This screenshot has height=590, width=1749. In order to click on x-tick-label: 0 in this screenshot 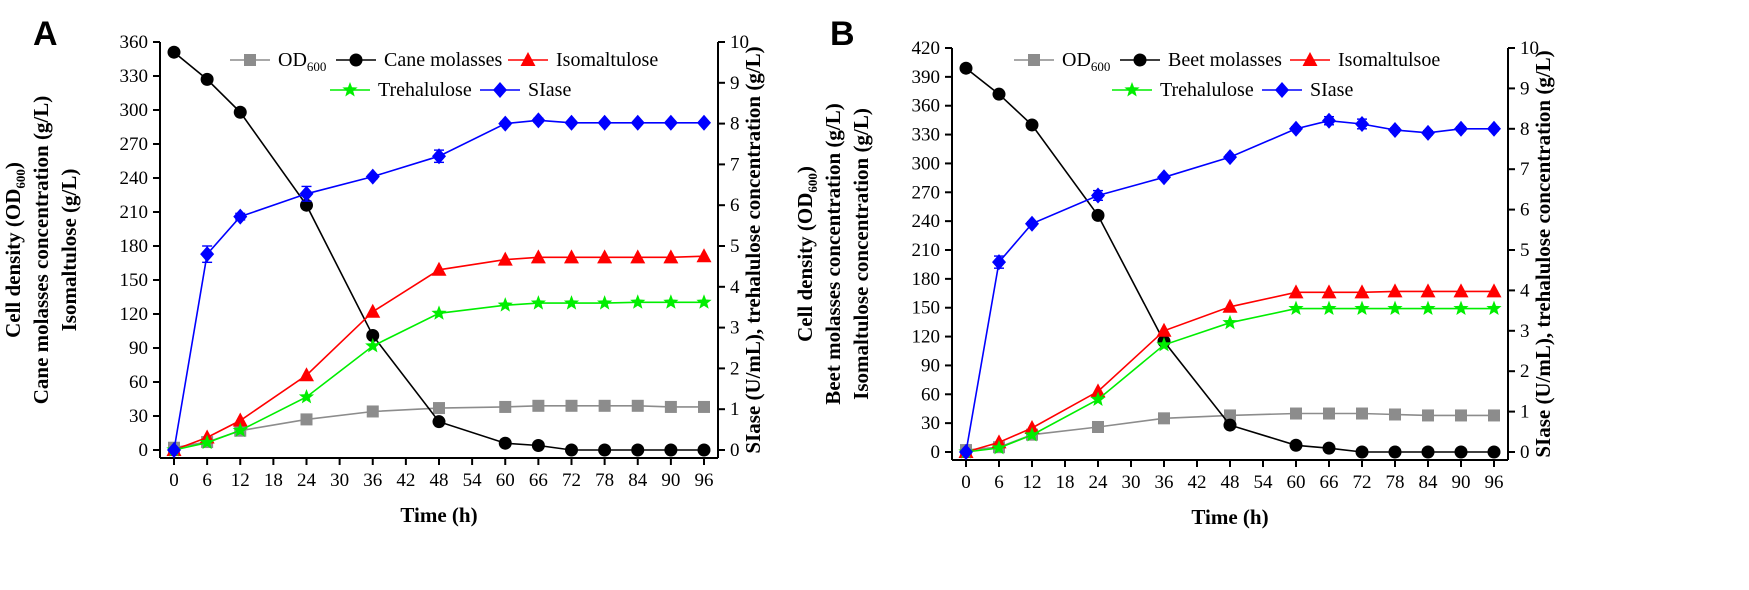, I will do `click(966, 482)`.